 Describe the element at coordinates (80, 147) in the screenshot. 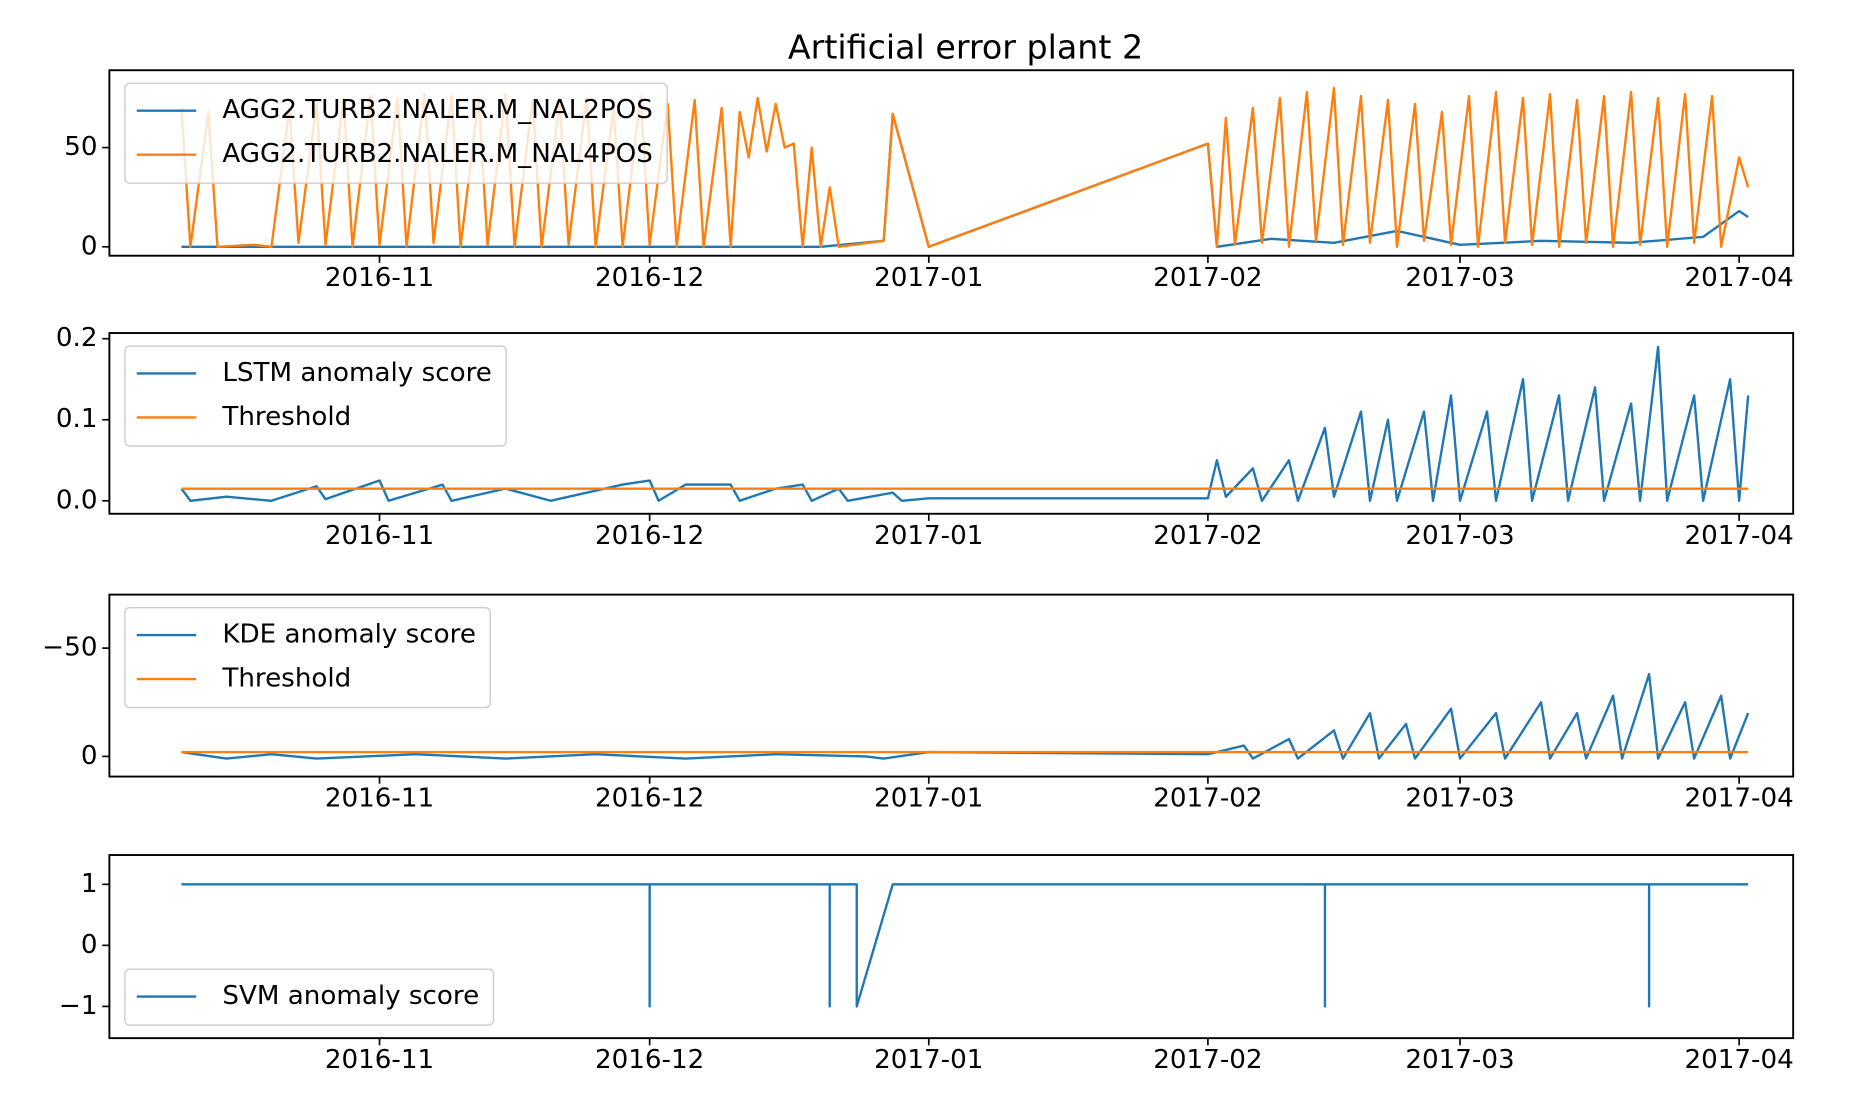

I see `y-tick-label: 50` at that location.